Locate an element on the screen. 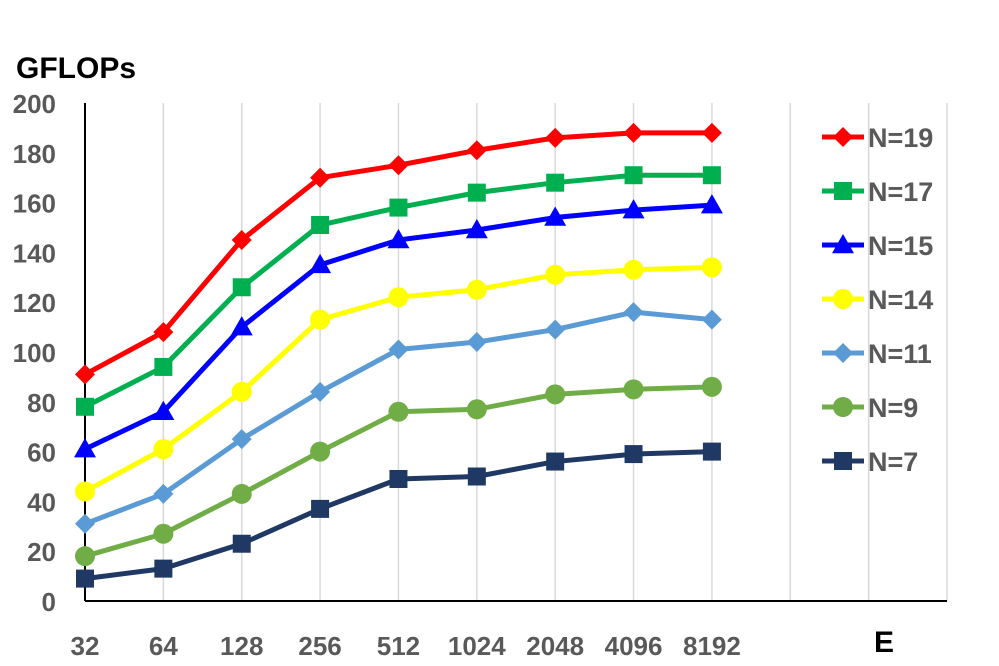 This screenshot has height=666, width=999. y-tick-label: 100 is located at coordinates (34, 353).